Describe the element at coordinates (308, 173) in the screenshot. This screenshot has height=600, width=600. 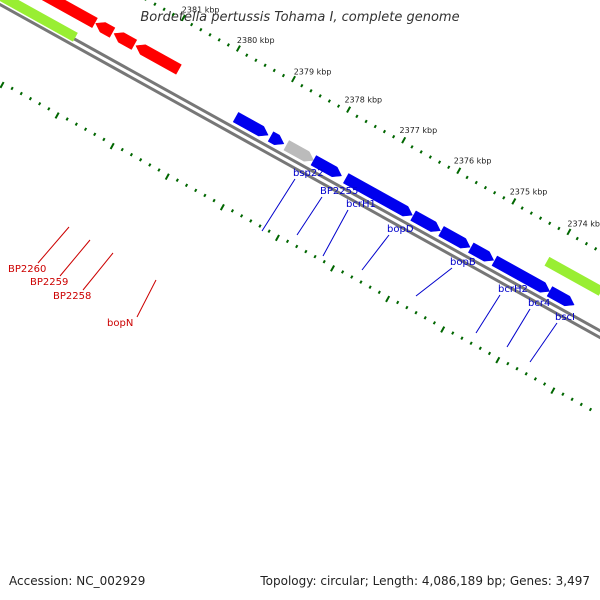
I see `gene-label-bsp22: bsp22` at that location.